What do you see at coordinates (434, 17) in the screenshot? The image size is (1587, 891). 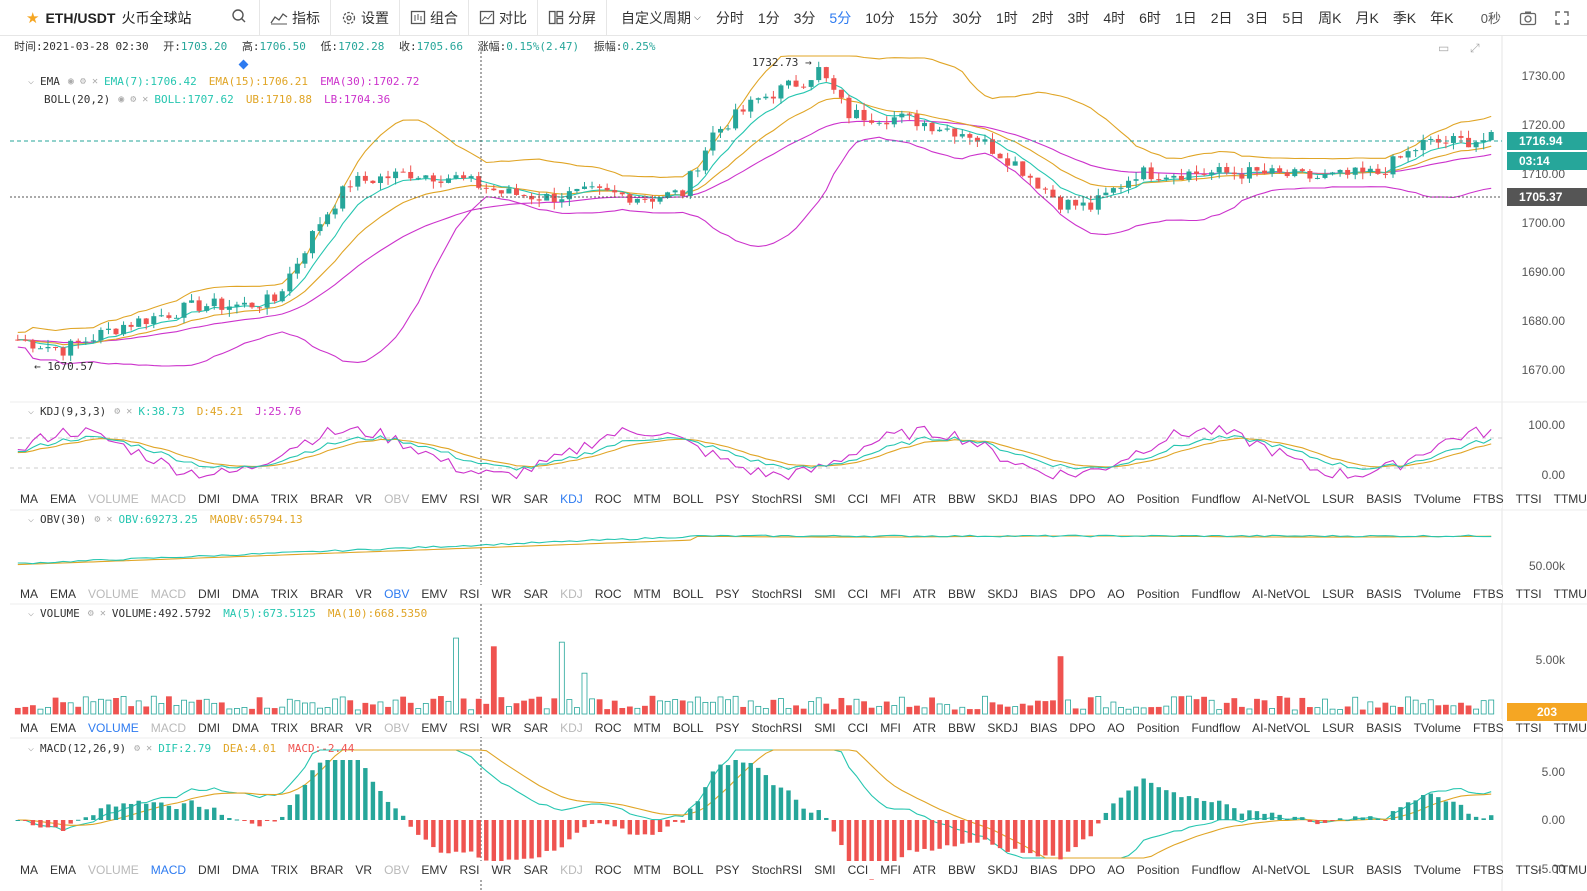 I see `combo-button: 组合` at bounding box center [434, 17].